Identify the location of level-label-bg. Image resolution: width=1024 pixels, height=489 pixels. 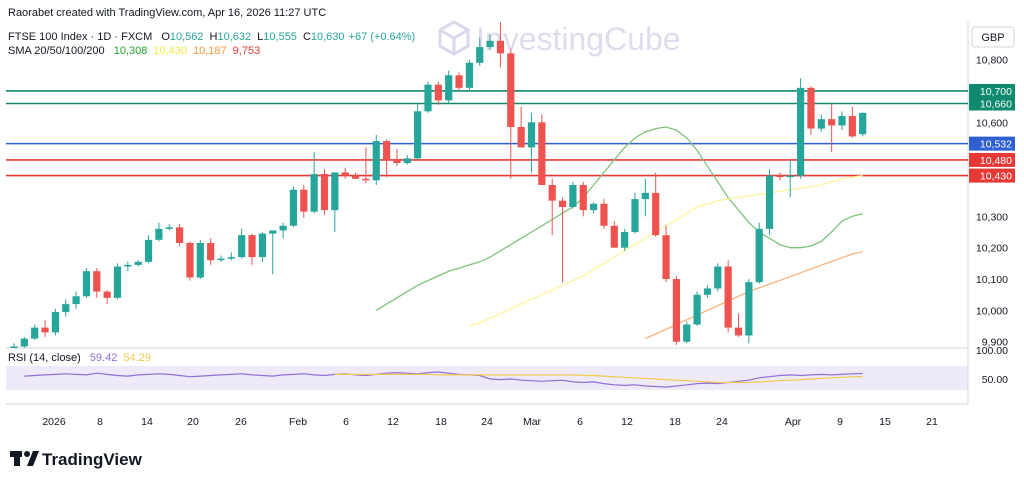
(992, 143).